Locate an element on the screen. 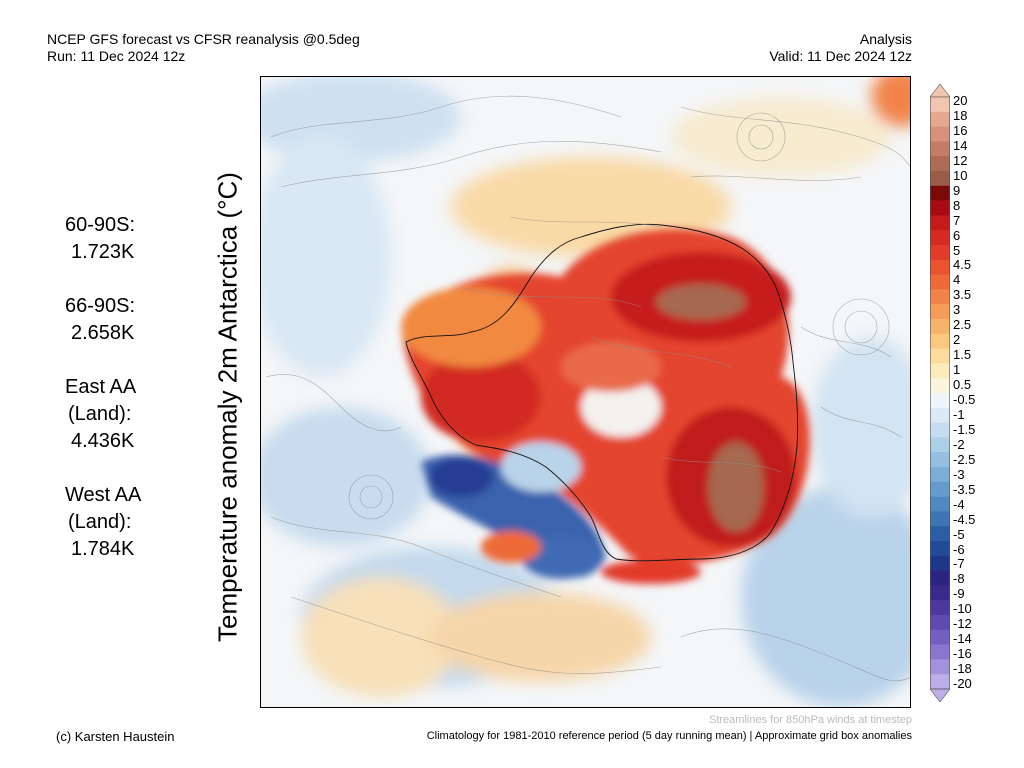 The image size is (1024, 768). colorbar-tick-label: 2.5 is located at coordinates (962, 325).